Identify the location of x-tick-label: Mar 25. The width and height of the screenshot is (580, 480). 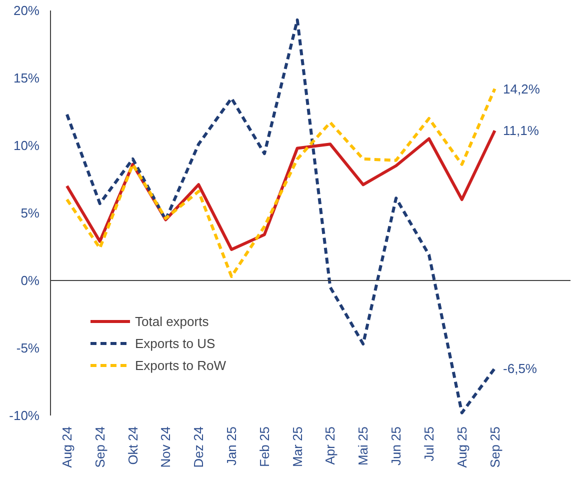
(297, 446).